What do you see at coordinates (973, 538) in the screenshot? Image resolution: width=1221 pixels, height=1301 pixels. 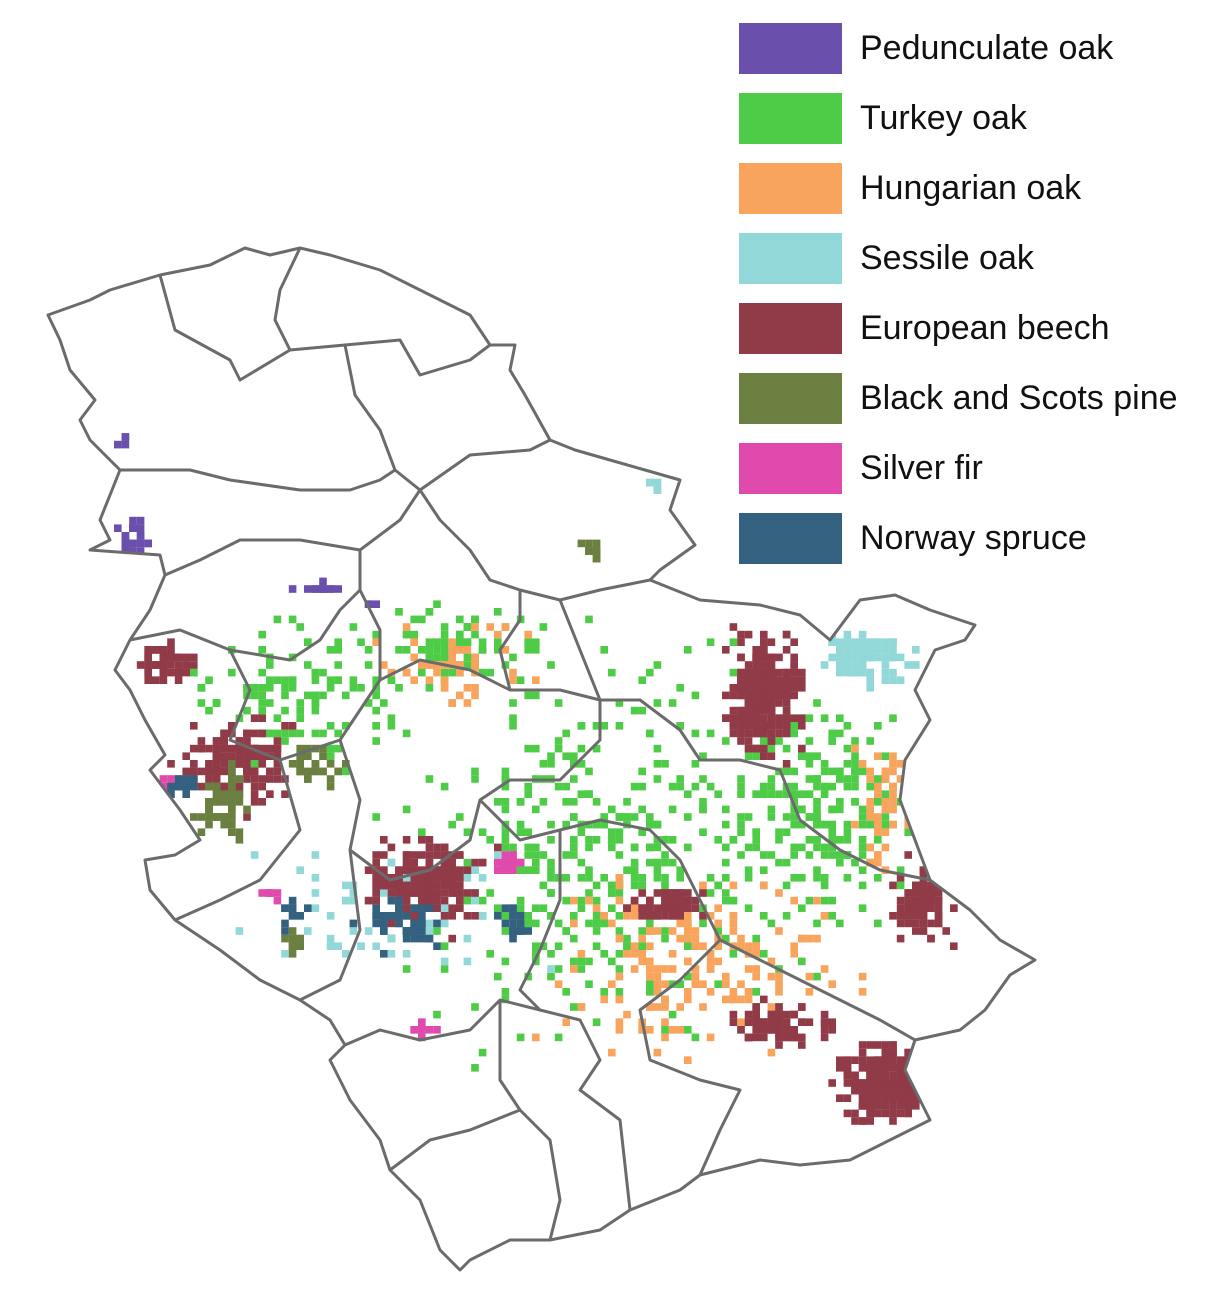 I see `legend-label: Norway spruce` at bounding box center [973, 538].